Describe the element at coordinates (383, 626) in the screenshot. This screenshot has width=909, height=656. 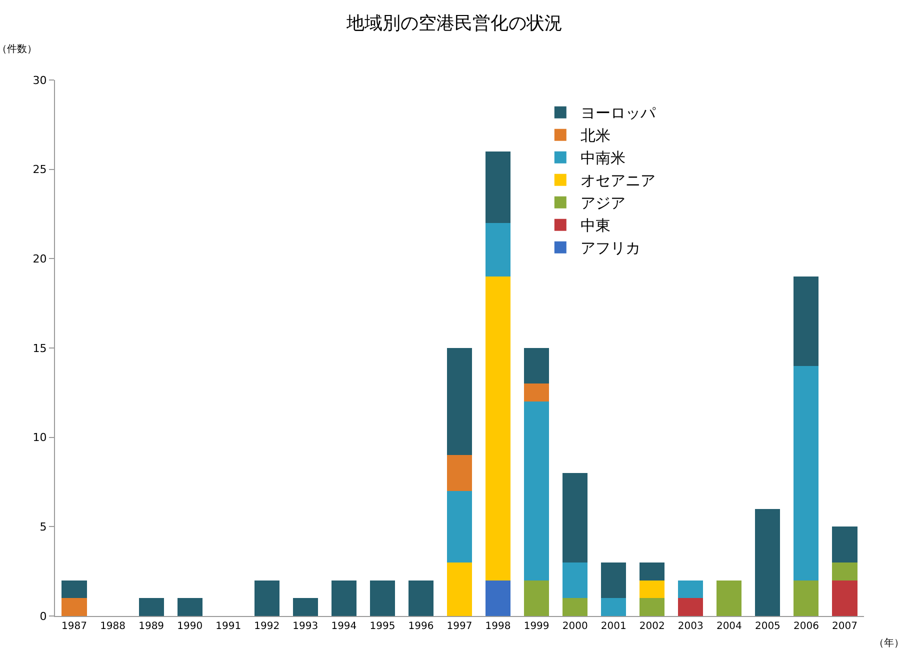
I see `x-tick-label: 1995` at that location.